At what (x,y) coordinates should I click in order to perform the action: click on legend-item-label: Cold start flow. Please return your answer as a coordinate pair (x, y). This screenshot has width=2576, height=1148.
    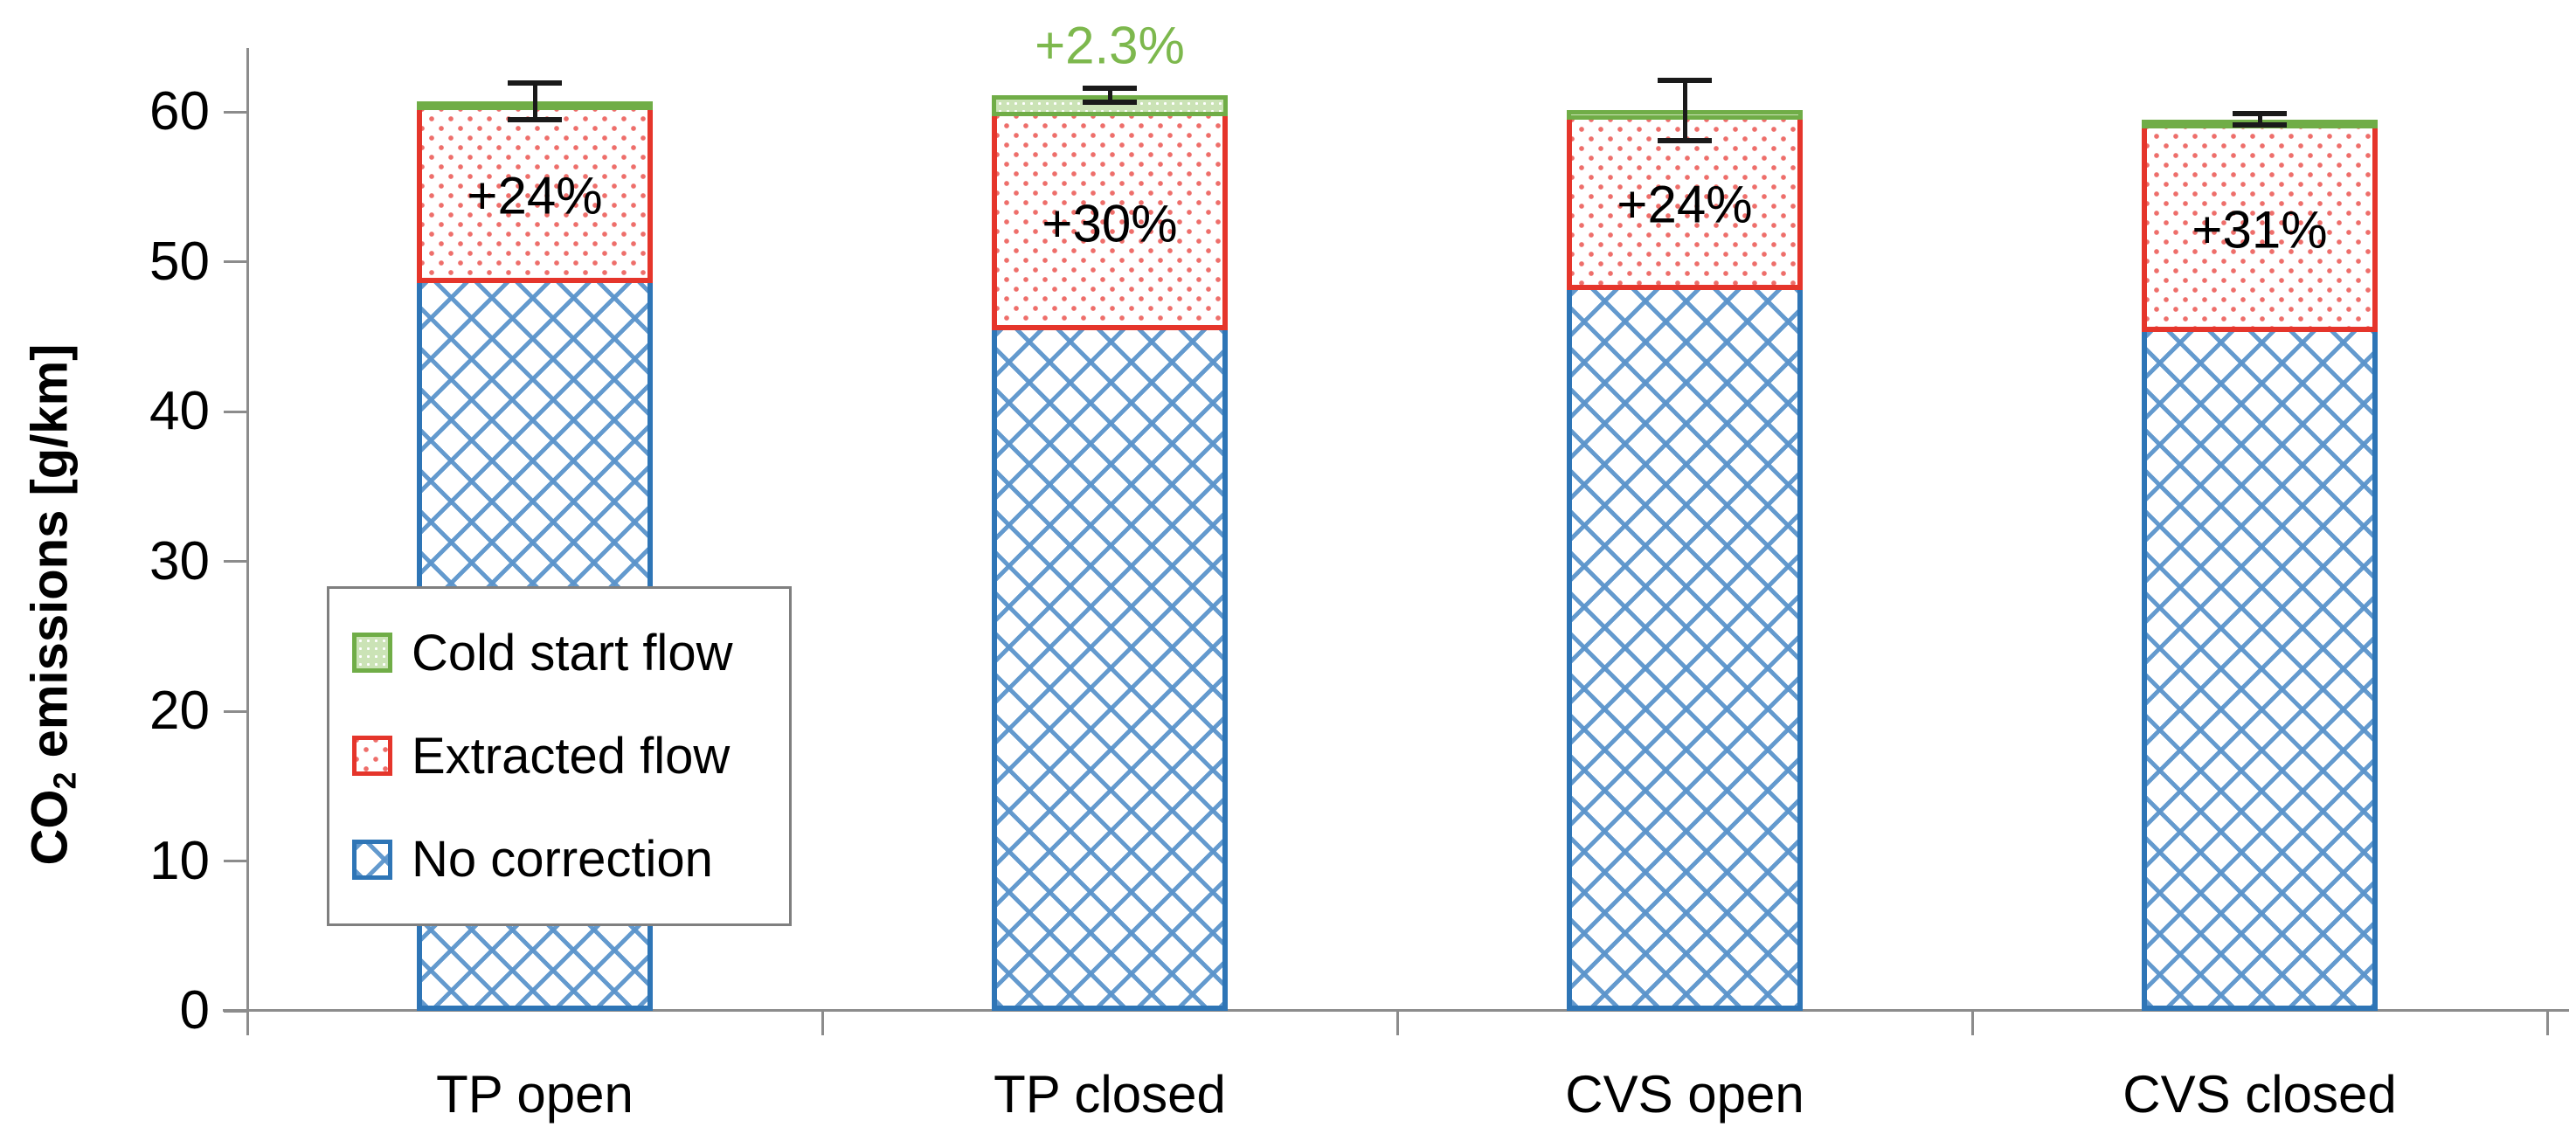
    Looking at the image, I should click on (572, 652).